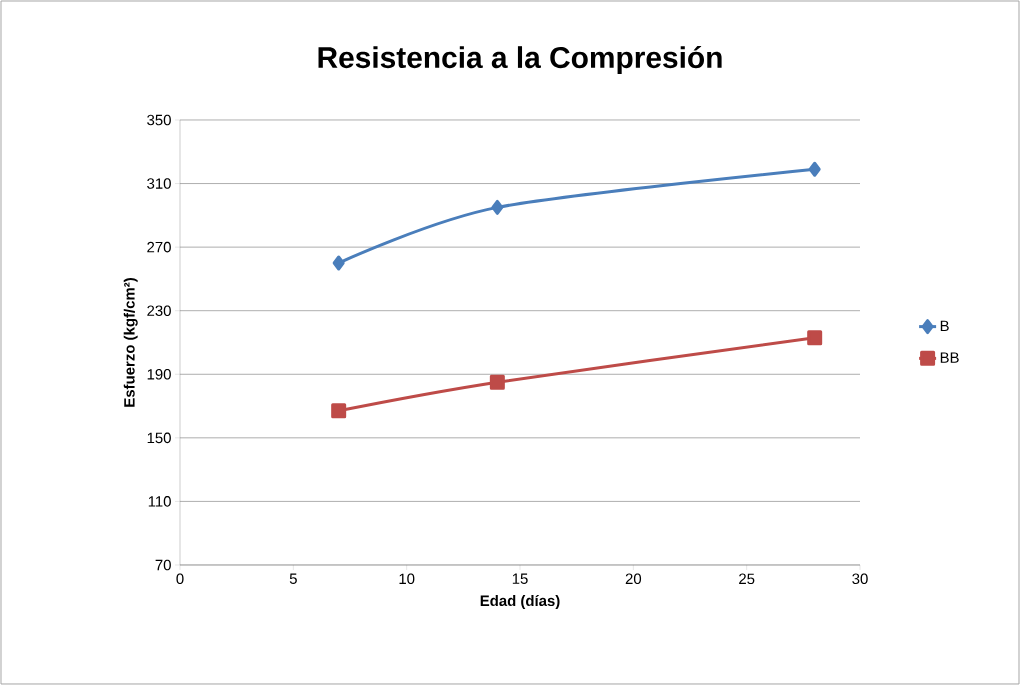 The height and width of the screenshot is (685, 1020). What do you see at coordinates (159, 183) in the screenshot?
I see `y-tick-label: 310` at bounding box center [159, 183].